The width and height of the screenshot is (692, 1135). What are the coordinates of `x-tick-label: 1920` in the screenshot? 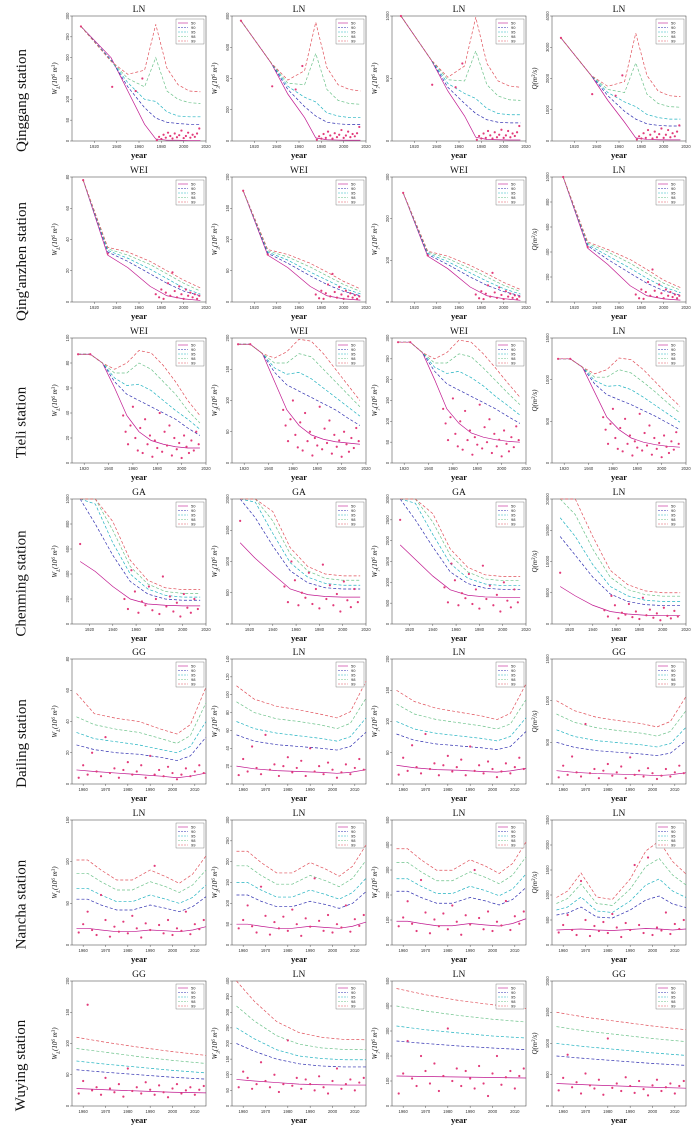 It's located at (570, 629).